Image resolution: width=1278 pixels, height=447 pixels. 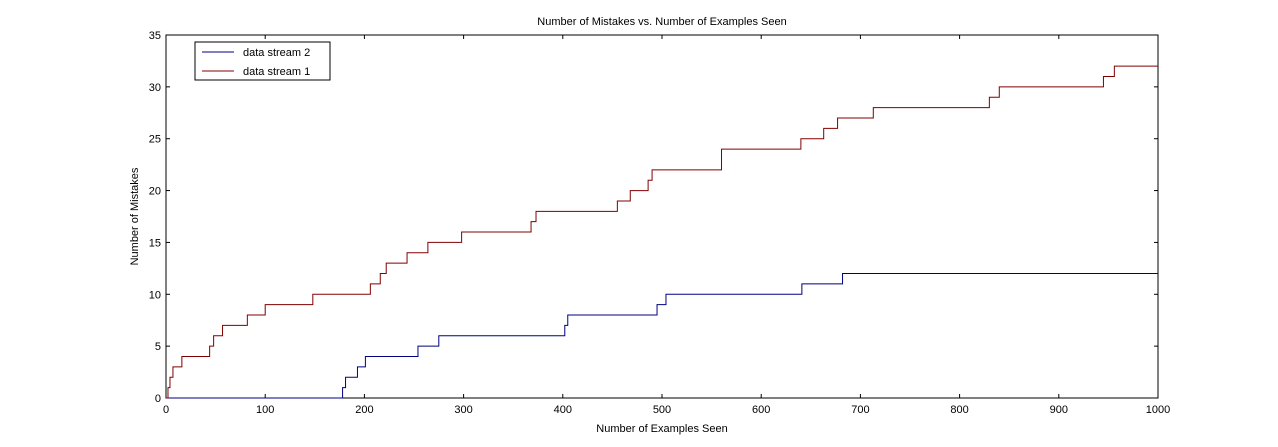 What do you see at coordinates (155, 36) in the screenshot?
I see `y-tick-label: 35` at bounding box center [155, 36].